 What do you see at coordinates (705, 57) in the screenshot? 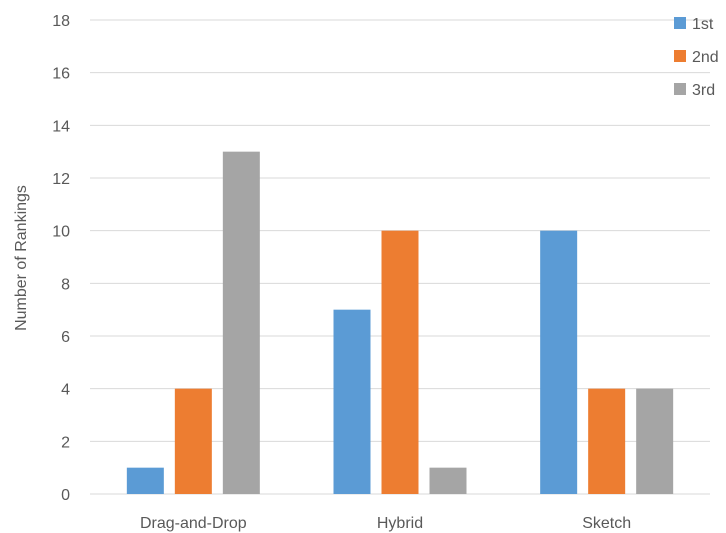
I see `legend-label: 2nd` at bounding box center [705, 57].